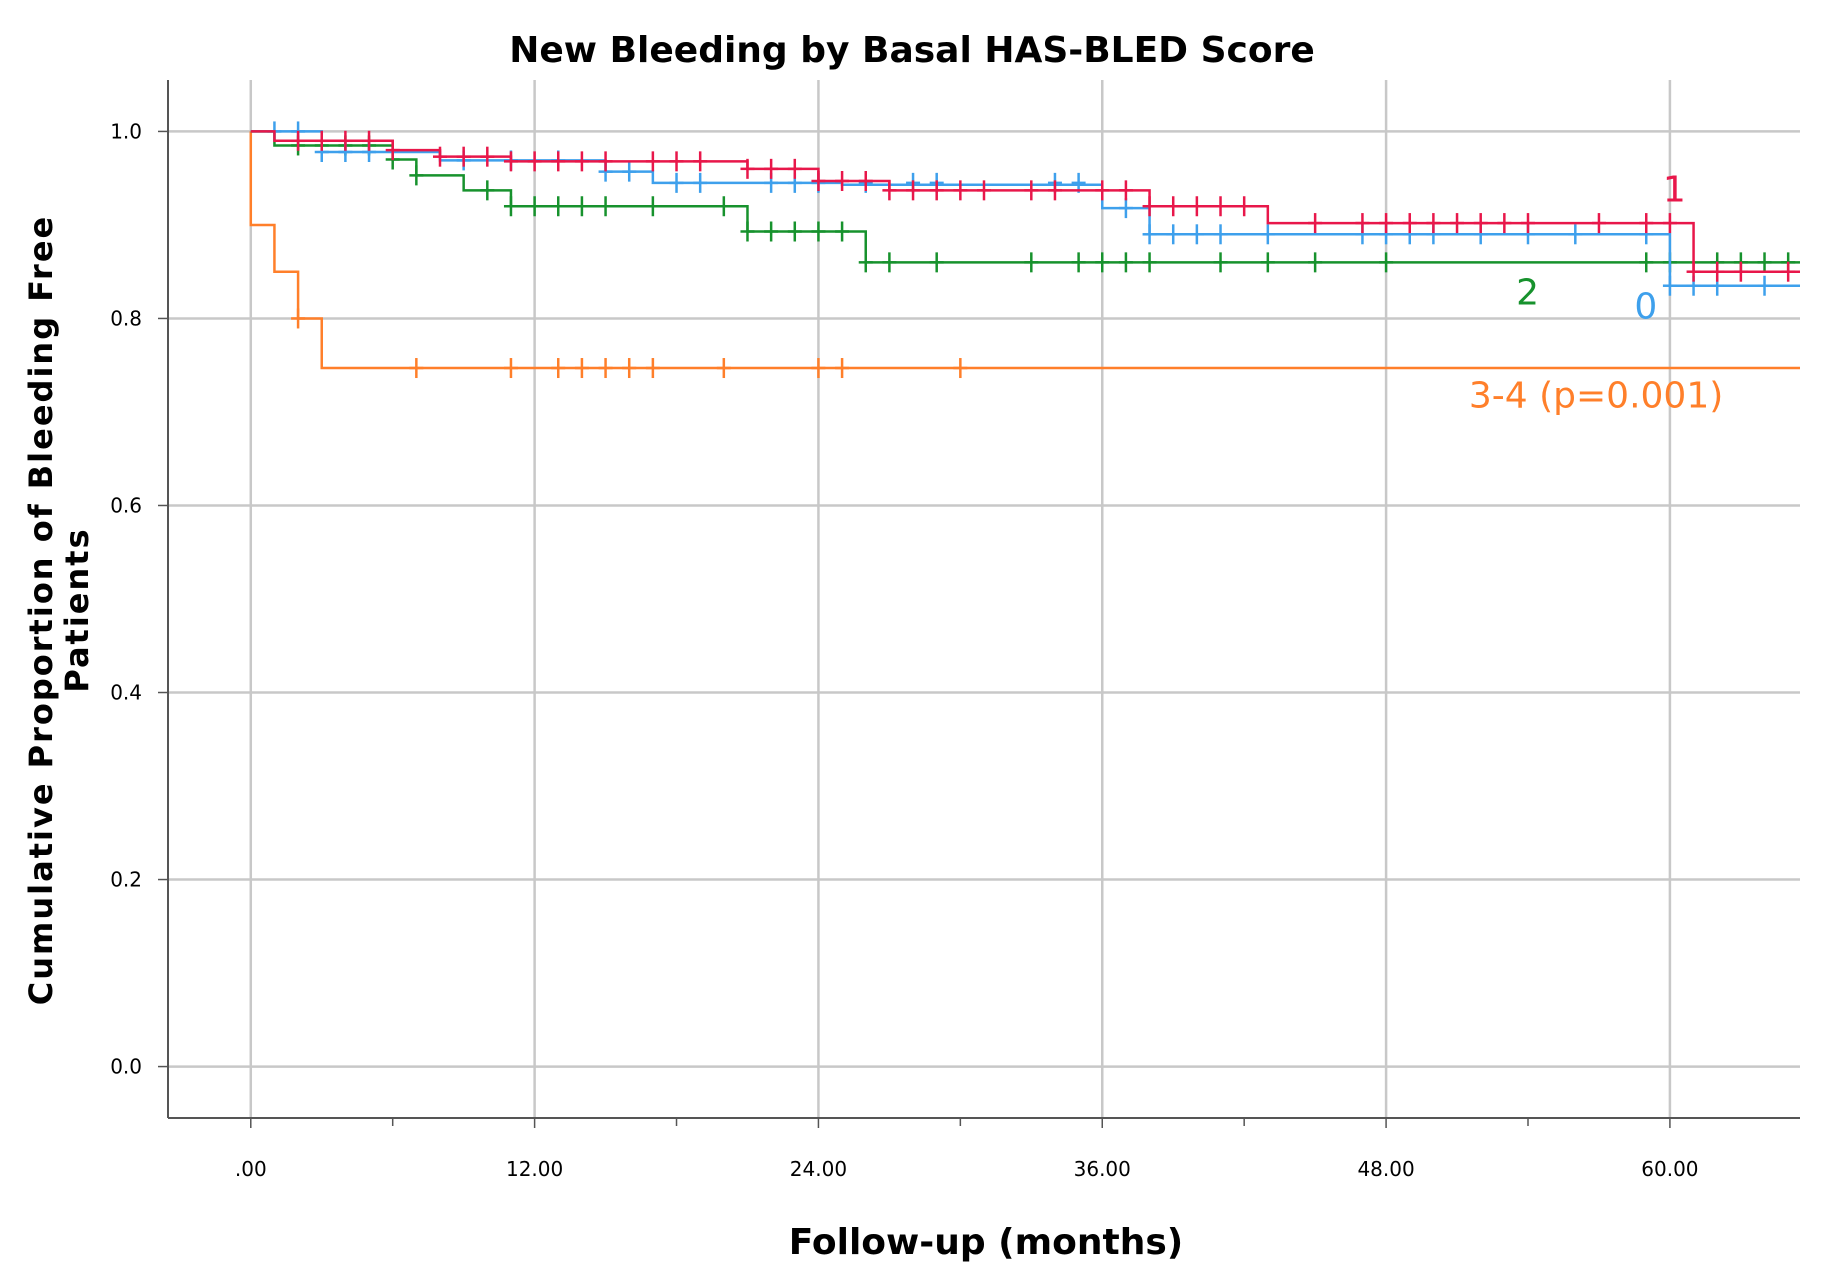 The height and width of the screenshot is (1276, 1822). Describe the element at coordinates (126, 505) in the screenshot. I see `y-tick-label: 0.6` at that location.